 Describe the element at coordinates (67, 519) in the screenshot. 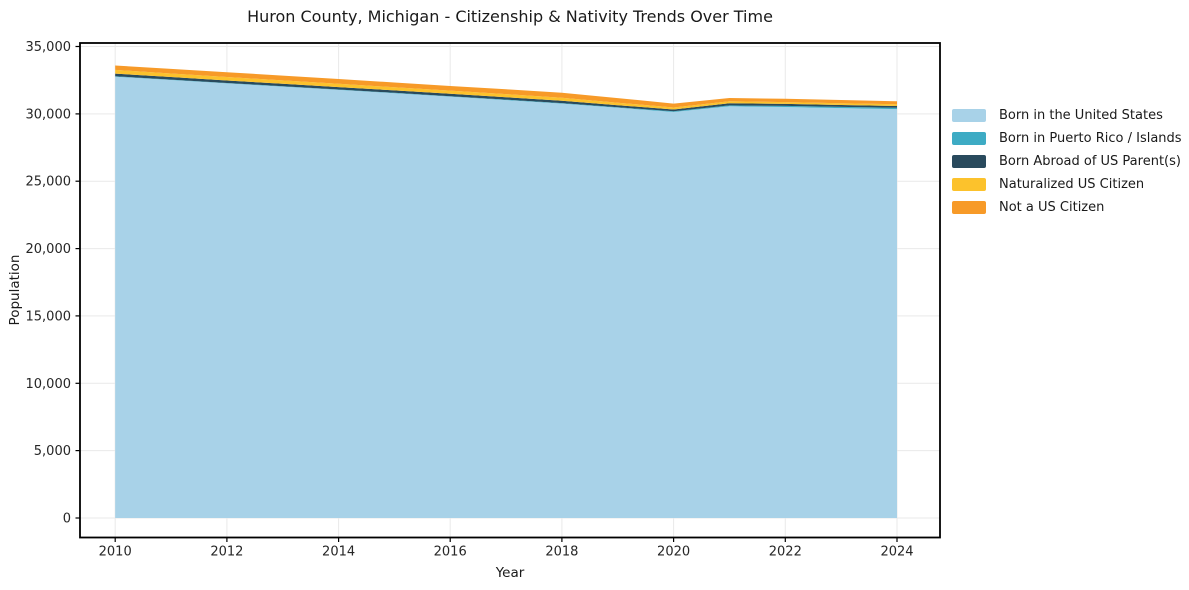

I see `y-tick-label: 0` at that location.